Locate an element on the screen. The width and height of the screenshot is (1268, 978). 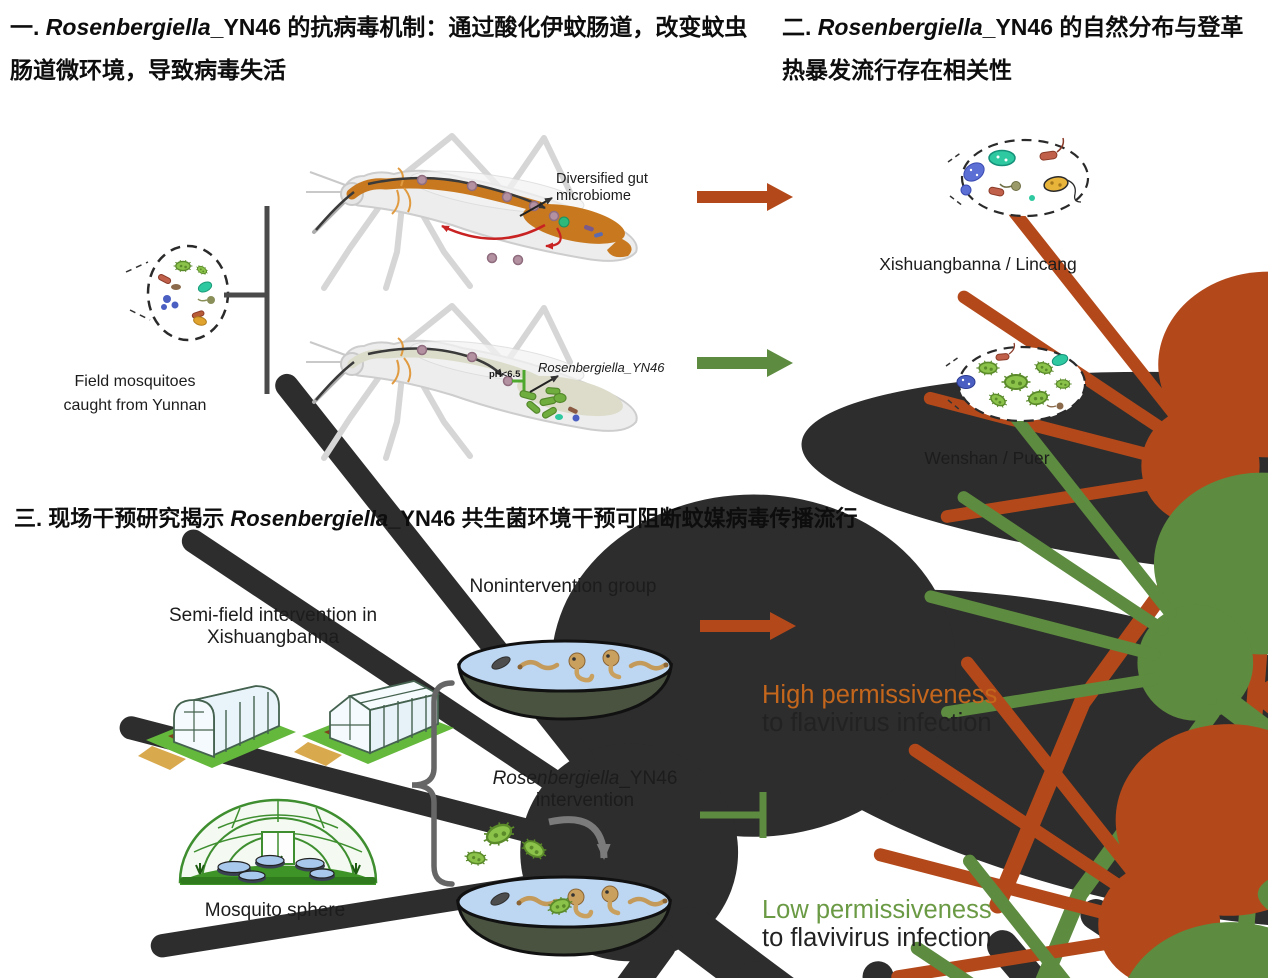
section2-heading-genus: Rosenbergiella is located at coordinates (900, 27).